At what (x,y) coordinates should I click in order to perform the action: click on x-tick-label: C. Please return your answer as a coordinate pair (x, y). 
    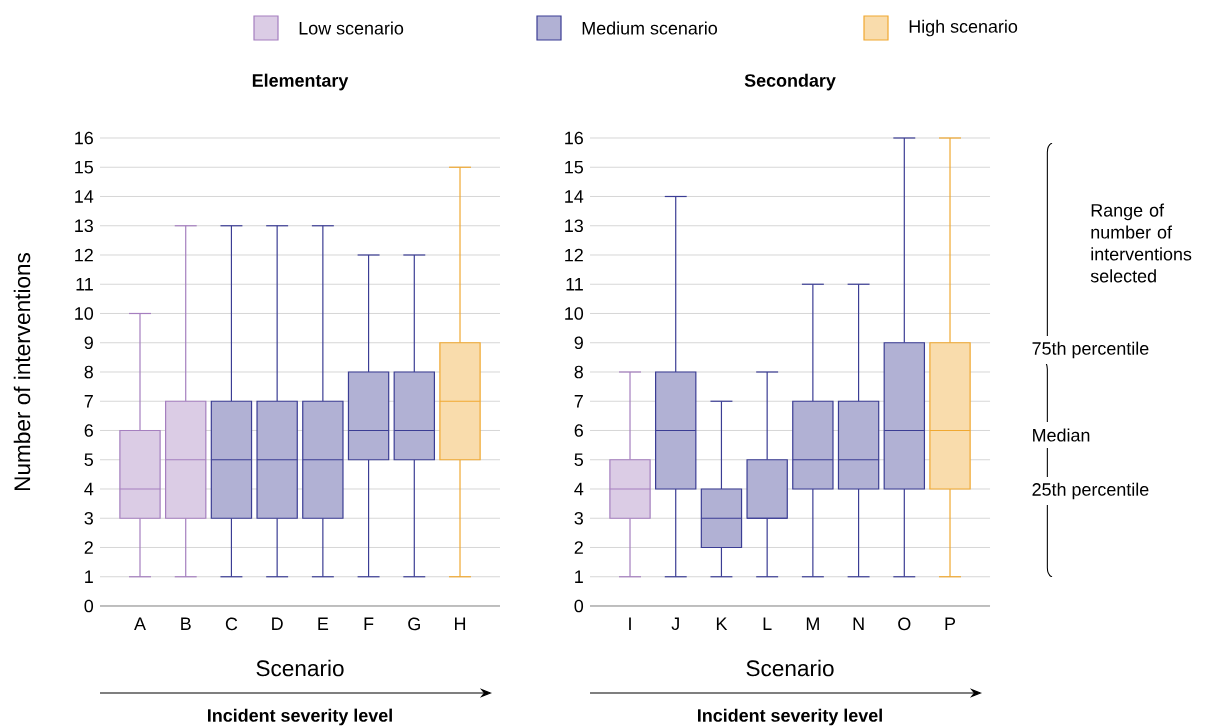
    Looking at the image, I should click on (231, 624).